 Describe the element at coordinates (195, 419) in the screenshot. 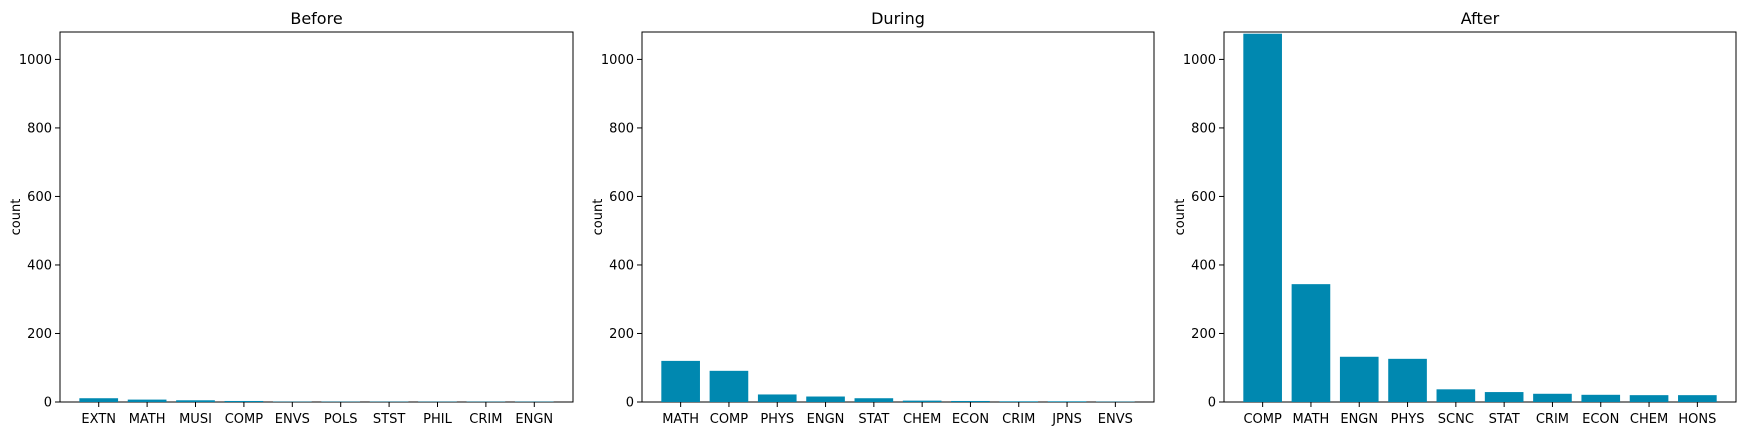

I see `x-tick-label: MUSI` at that location.